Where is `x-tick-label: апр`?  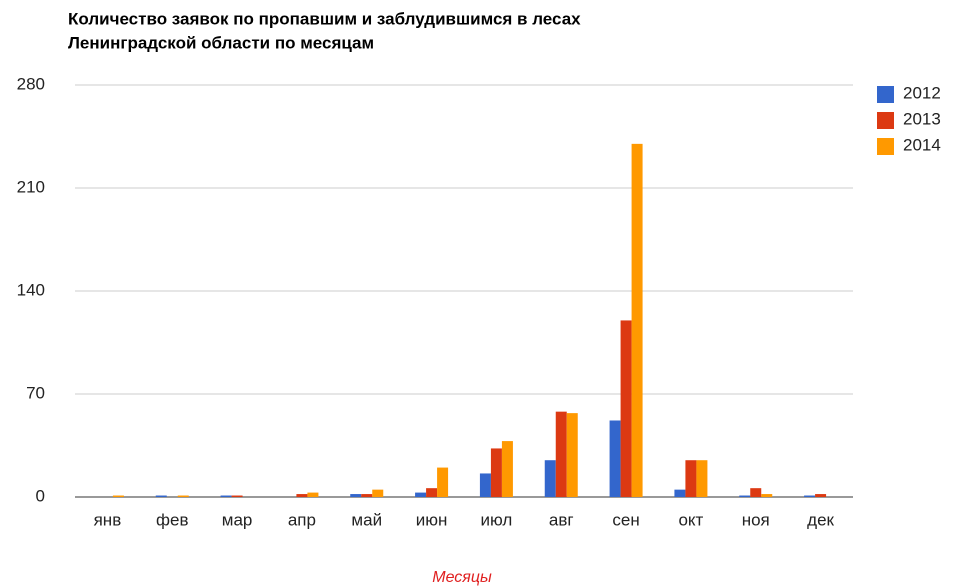 x-tick-label: апр is located at coordinates (302, 519).